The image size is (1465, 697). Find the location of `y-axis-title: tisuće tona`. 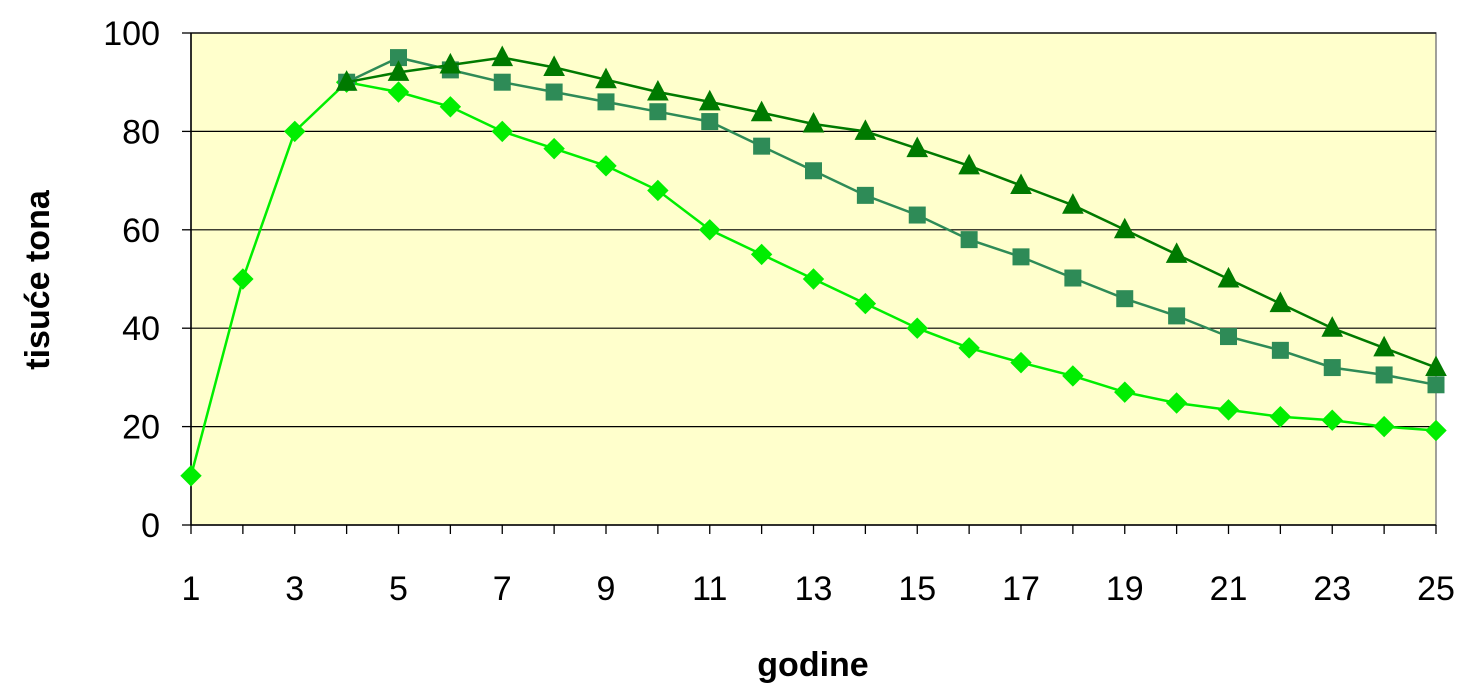

y-axis-title: tisuće tona is located at coordinates (38, 279).